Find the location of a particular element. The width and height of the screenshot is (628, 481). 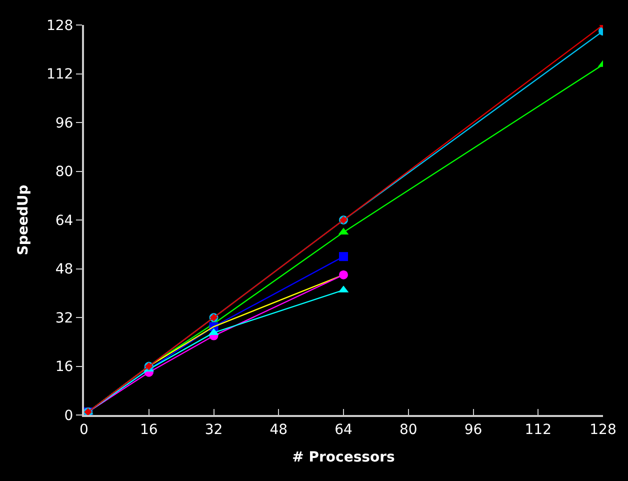

y-tick-label: 128 is located at coordinates (60, 26).